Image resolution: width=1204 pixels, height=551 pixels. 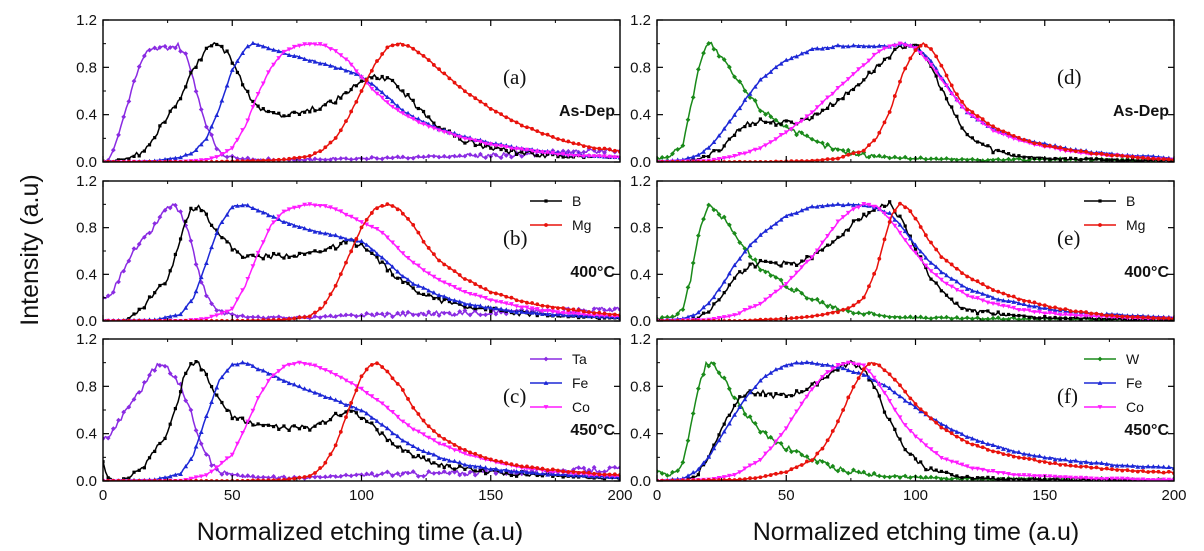 What do you see at coordinates (361, 261) in the screenshot?
I see `series-group` at bounding box center [361, 261].